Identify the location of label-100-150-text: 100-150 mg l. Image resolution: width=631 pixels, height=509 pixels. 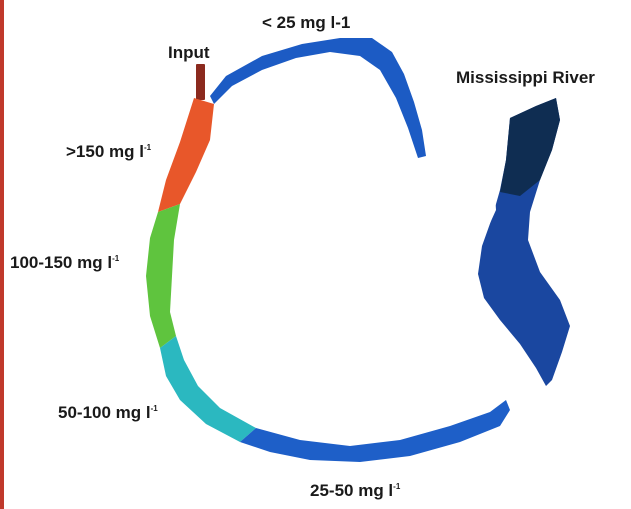
(61, 262).